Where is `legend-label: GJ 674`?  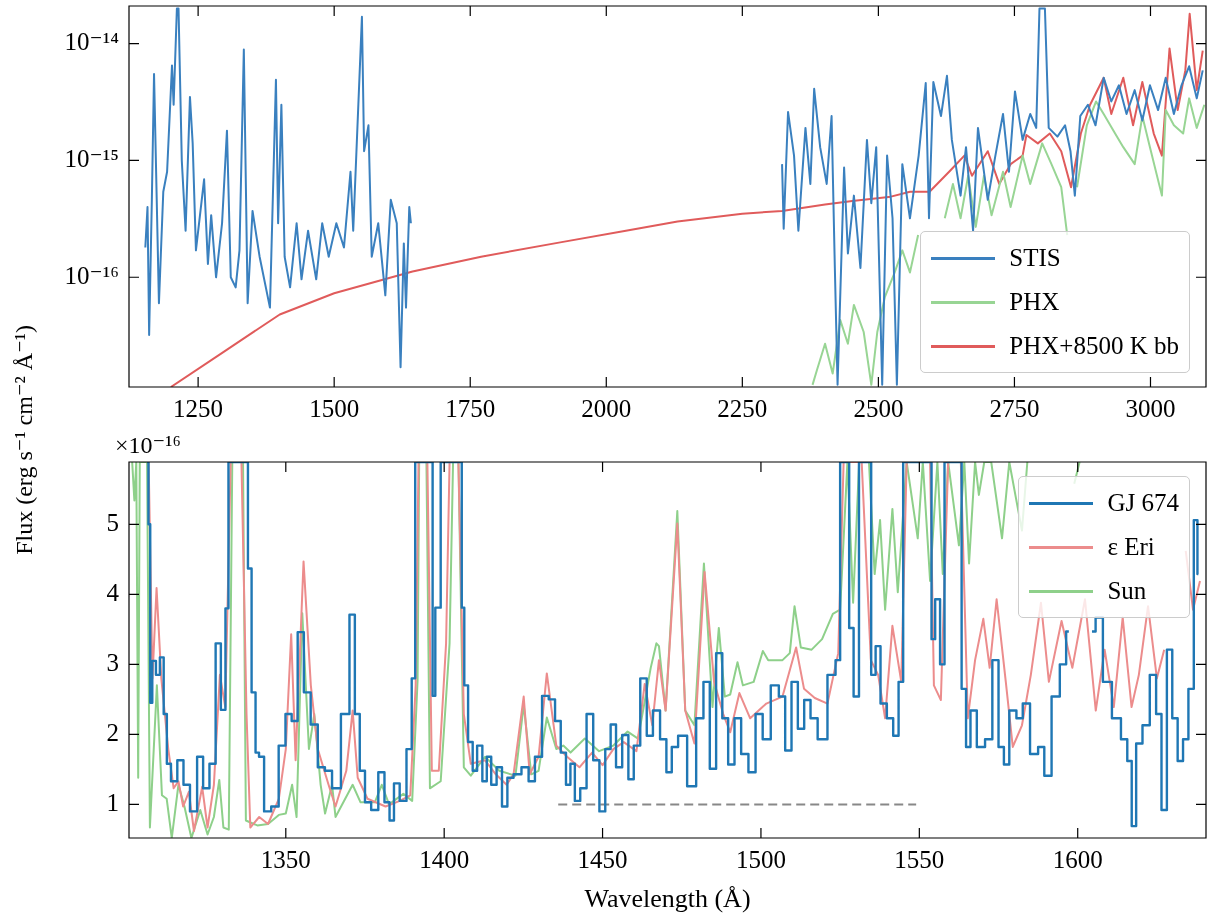
legend-label: GJ 674 is located at coordinates (1143, 503).